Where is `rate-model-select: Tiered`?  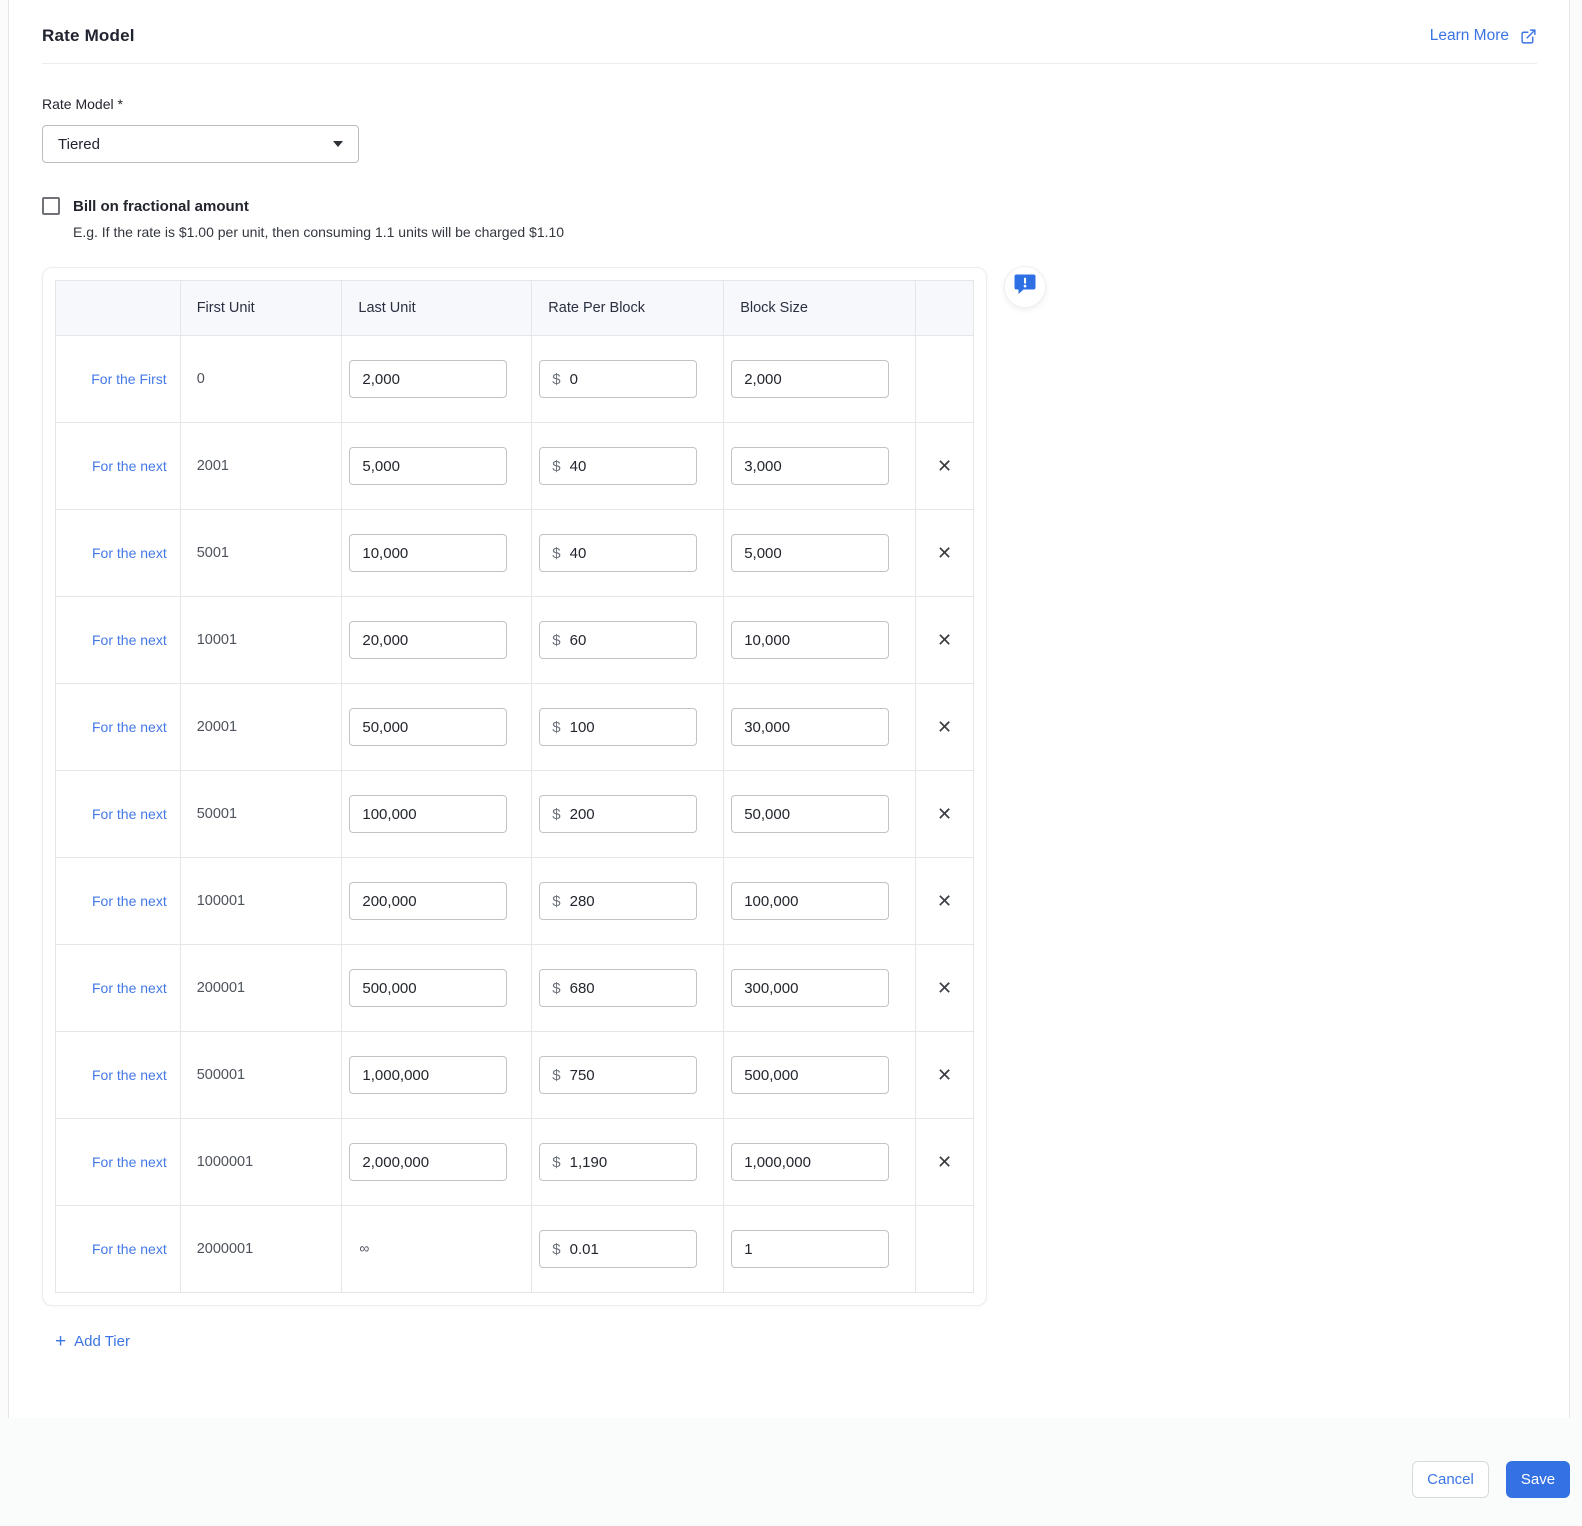
rate-model-select: Tiered is located at coordinates (200, 144).